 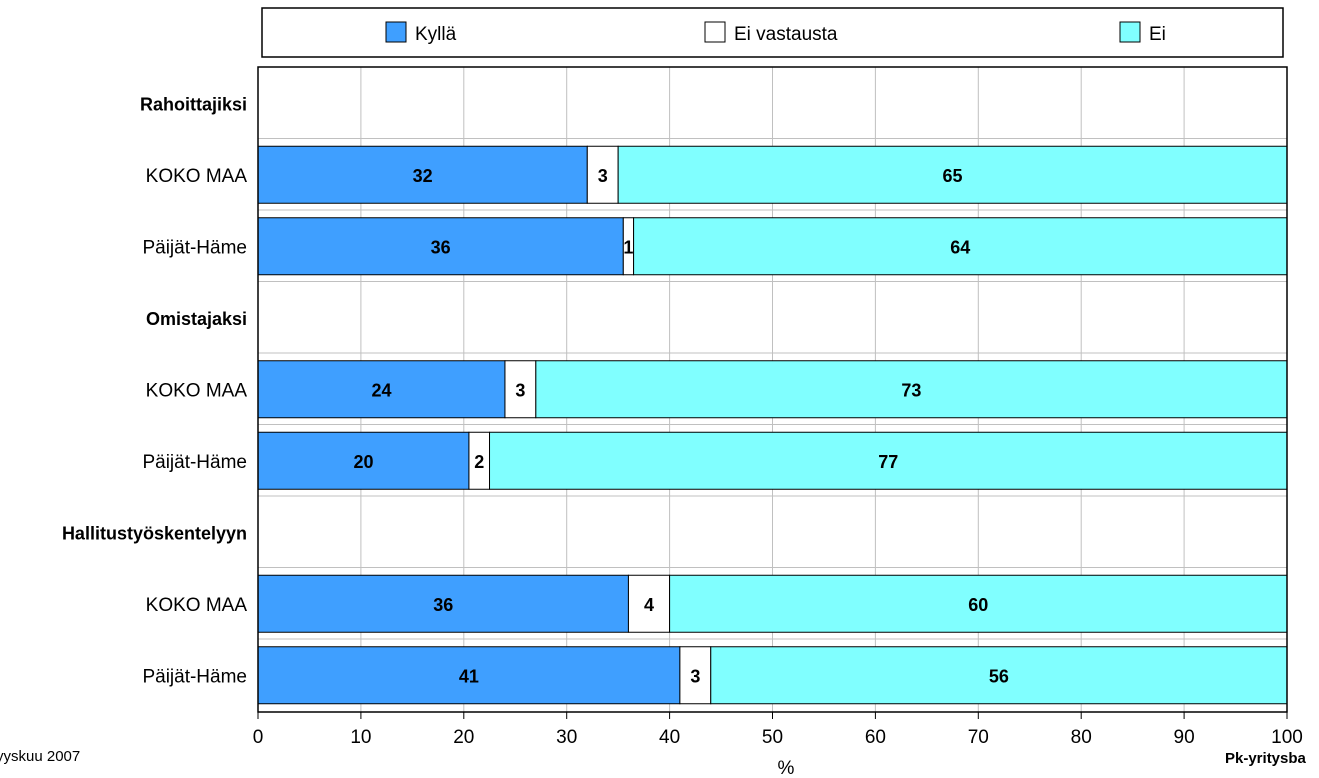 I want to click on data-label: 20, so click(x=363, y=462).